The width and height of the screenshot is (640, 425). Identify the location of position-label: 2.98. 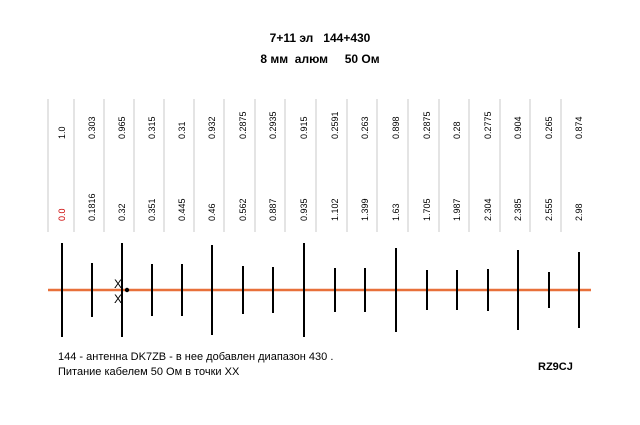
(579, 212).